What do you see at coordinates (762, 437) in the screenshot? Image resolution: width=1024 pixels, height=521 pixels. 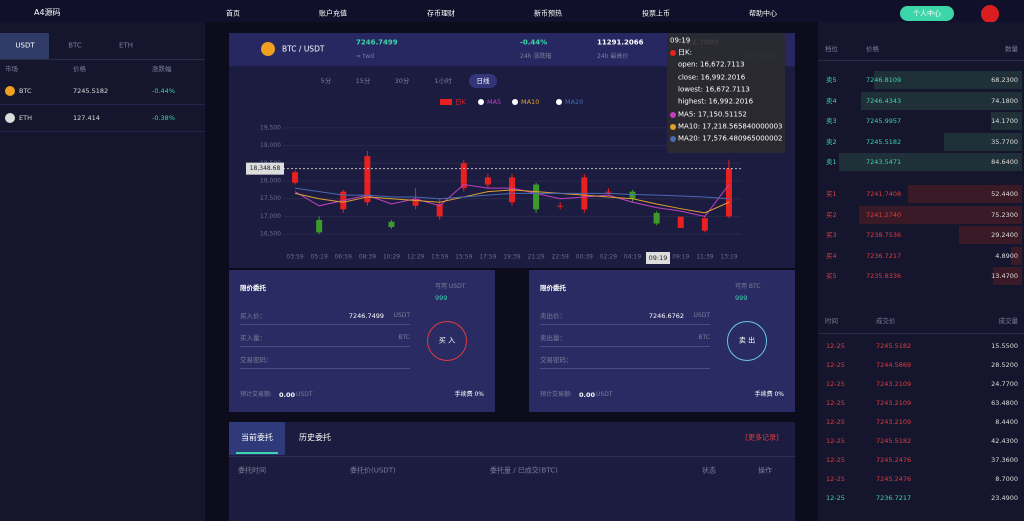 I see `more-link: [更多记录]` at bounding box center [762, 437].